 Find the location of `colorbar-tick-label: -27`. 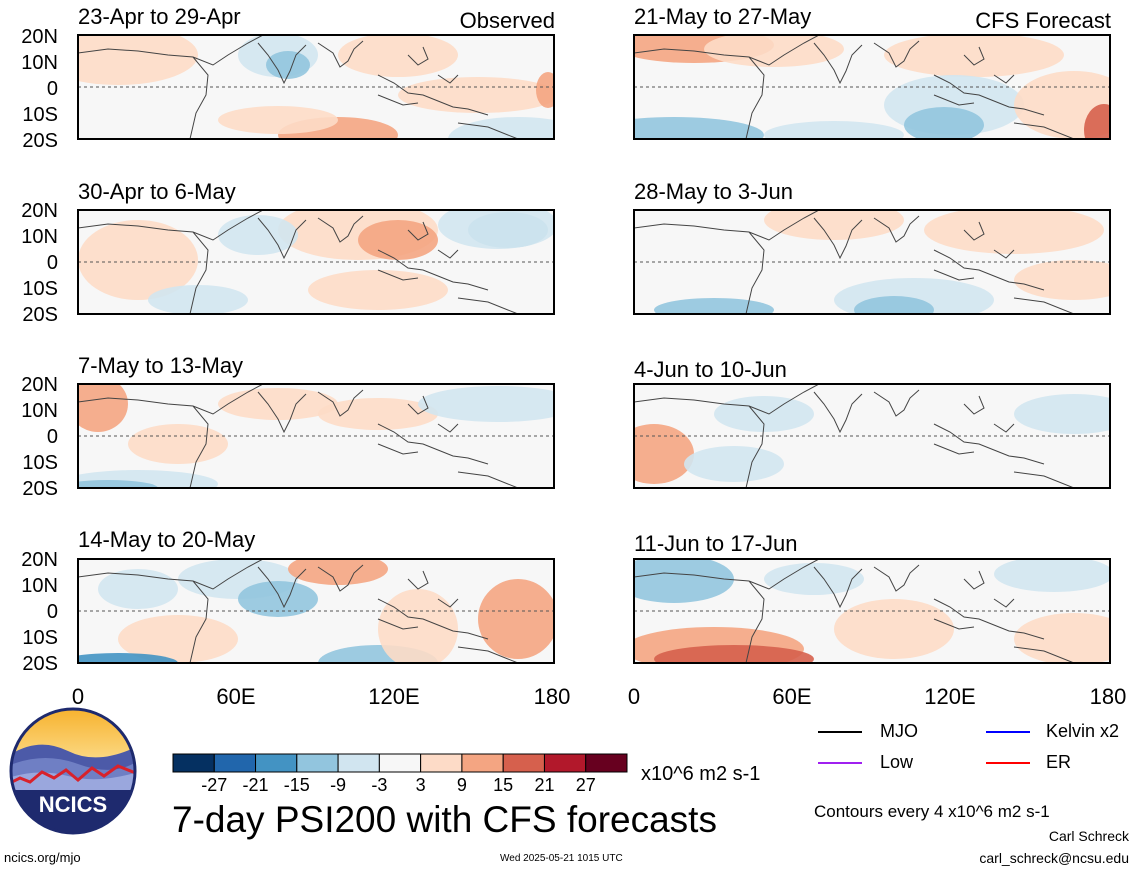

colorbar-tick-label: -27 is located at coordinates (214, 785).